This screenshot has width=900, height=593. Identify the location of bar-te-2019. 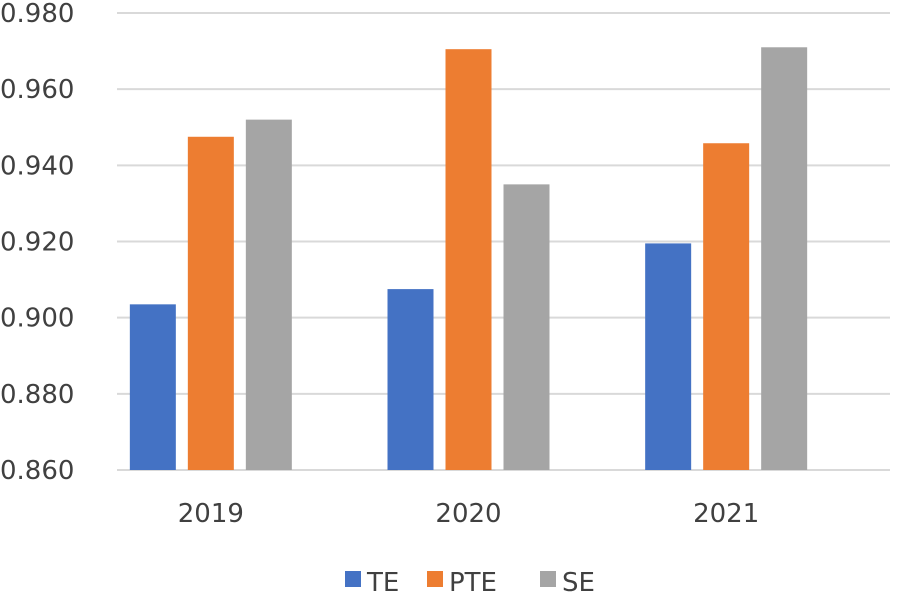
(152, 387).